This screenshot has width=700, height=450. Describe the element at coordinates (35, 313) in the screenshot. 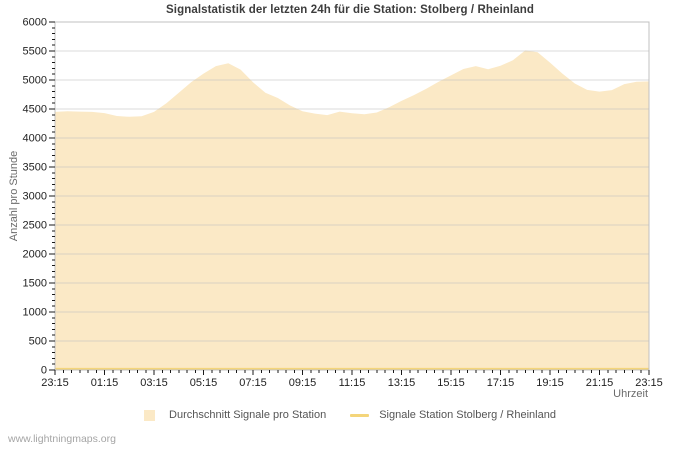

I see `y-tick-label: 1000` at that location.